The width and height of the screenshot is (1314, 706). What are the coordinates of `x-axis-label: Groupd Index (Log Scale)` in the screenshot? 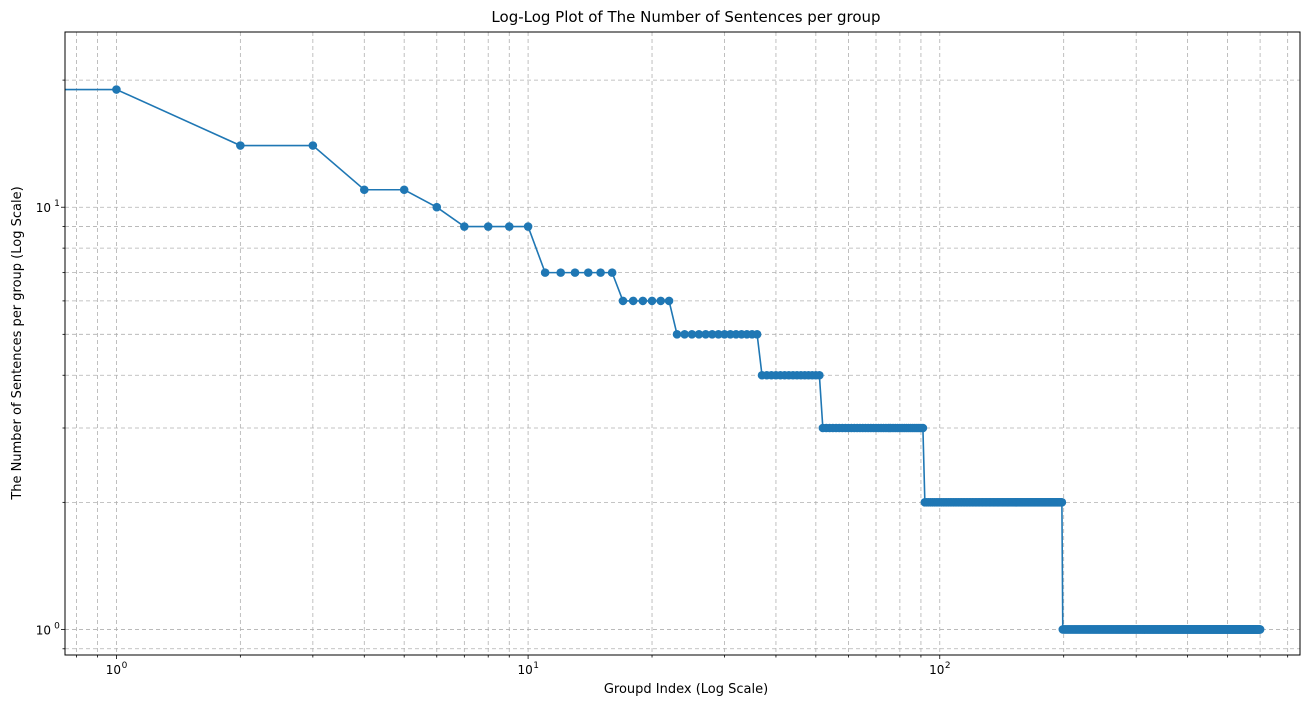 It's located at (686, 689).